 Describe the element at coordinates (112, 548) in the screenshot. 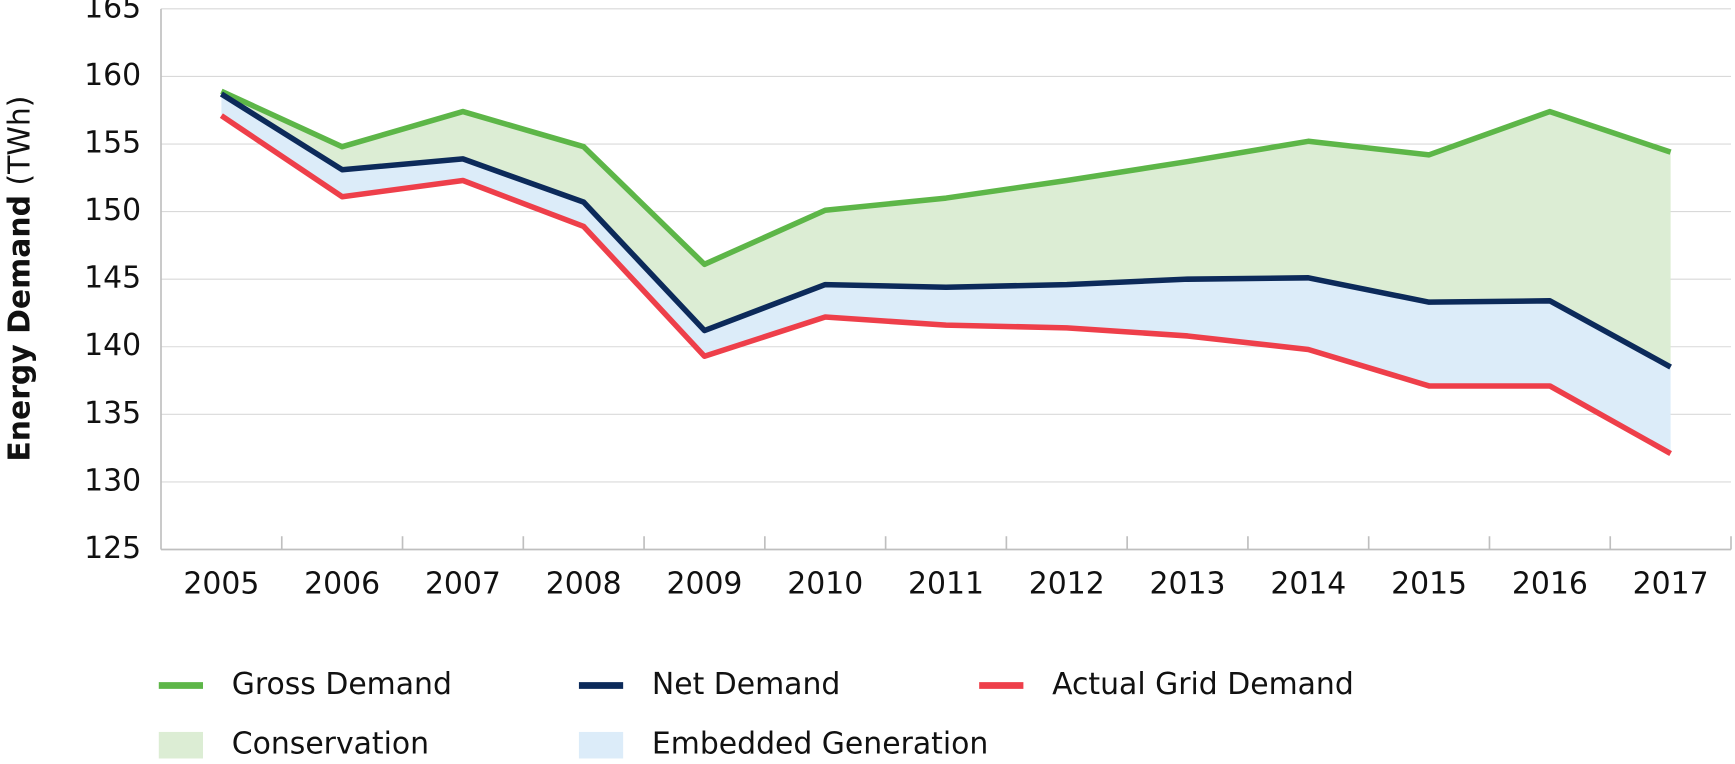

I see `y-tick-label: 125` at that location.